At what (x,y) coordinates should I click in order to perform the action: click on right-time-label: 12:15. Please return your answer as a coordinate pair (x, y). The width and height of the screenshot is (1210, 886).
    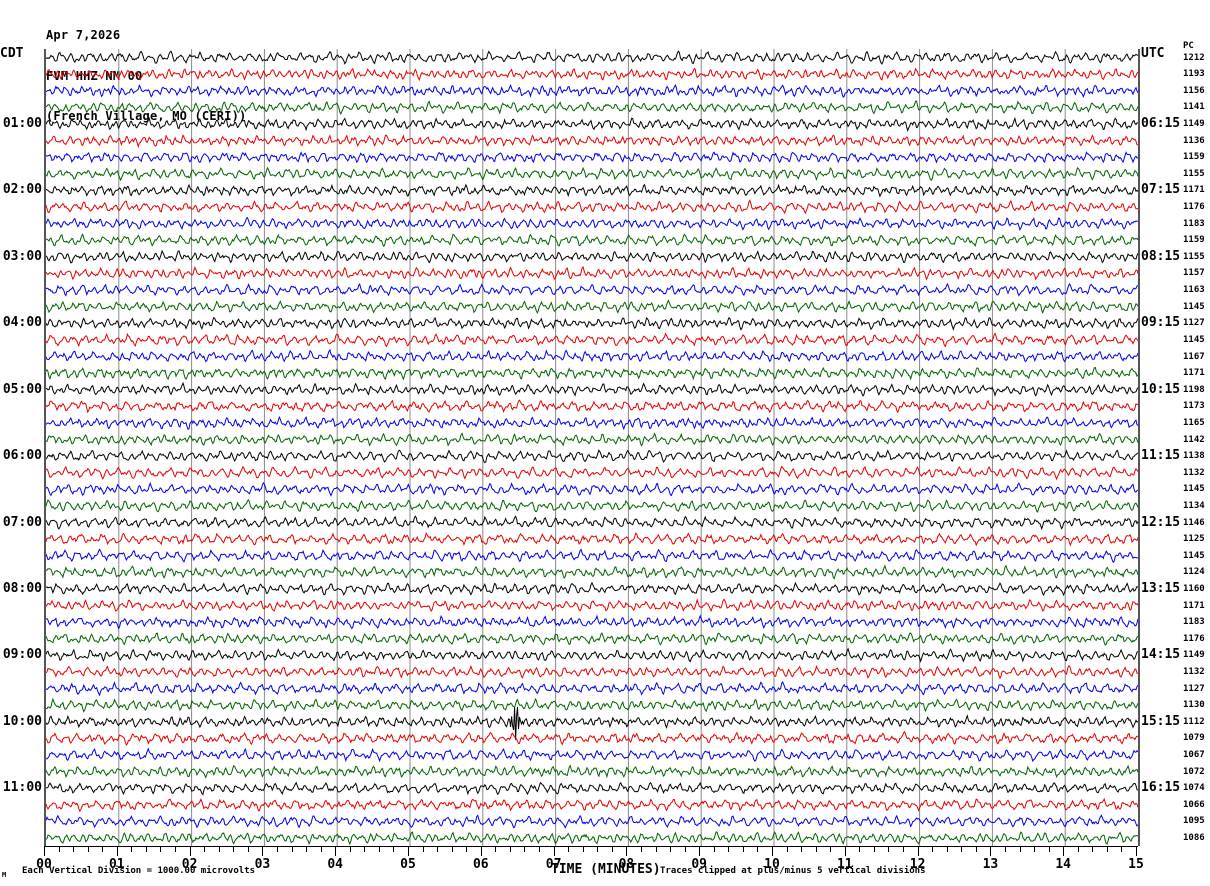
    Looking at the image, I should click on (1161, 522).